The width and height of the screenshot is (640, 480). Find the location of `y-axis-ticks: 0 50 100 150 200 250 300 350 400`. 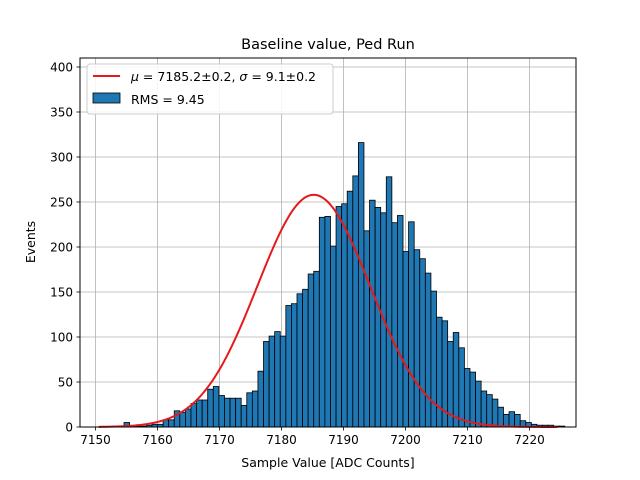

y-axis-ticks: 0 50 100 150 200 250 300 350 400 is located at coordinates (65, 248).